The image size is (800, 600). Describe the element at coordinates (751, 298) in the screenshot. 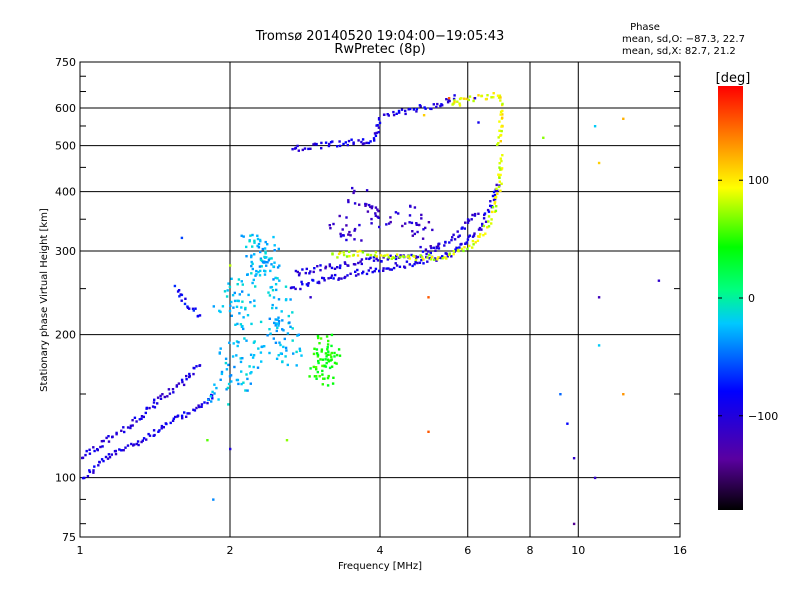

I see `colorbar-tick-label: 0` at that location.